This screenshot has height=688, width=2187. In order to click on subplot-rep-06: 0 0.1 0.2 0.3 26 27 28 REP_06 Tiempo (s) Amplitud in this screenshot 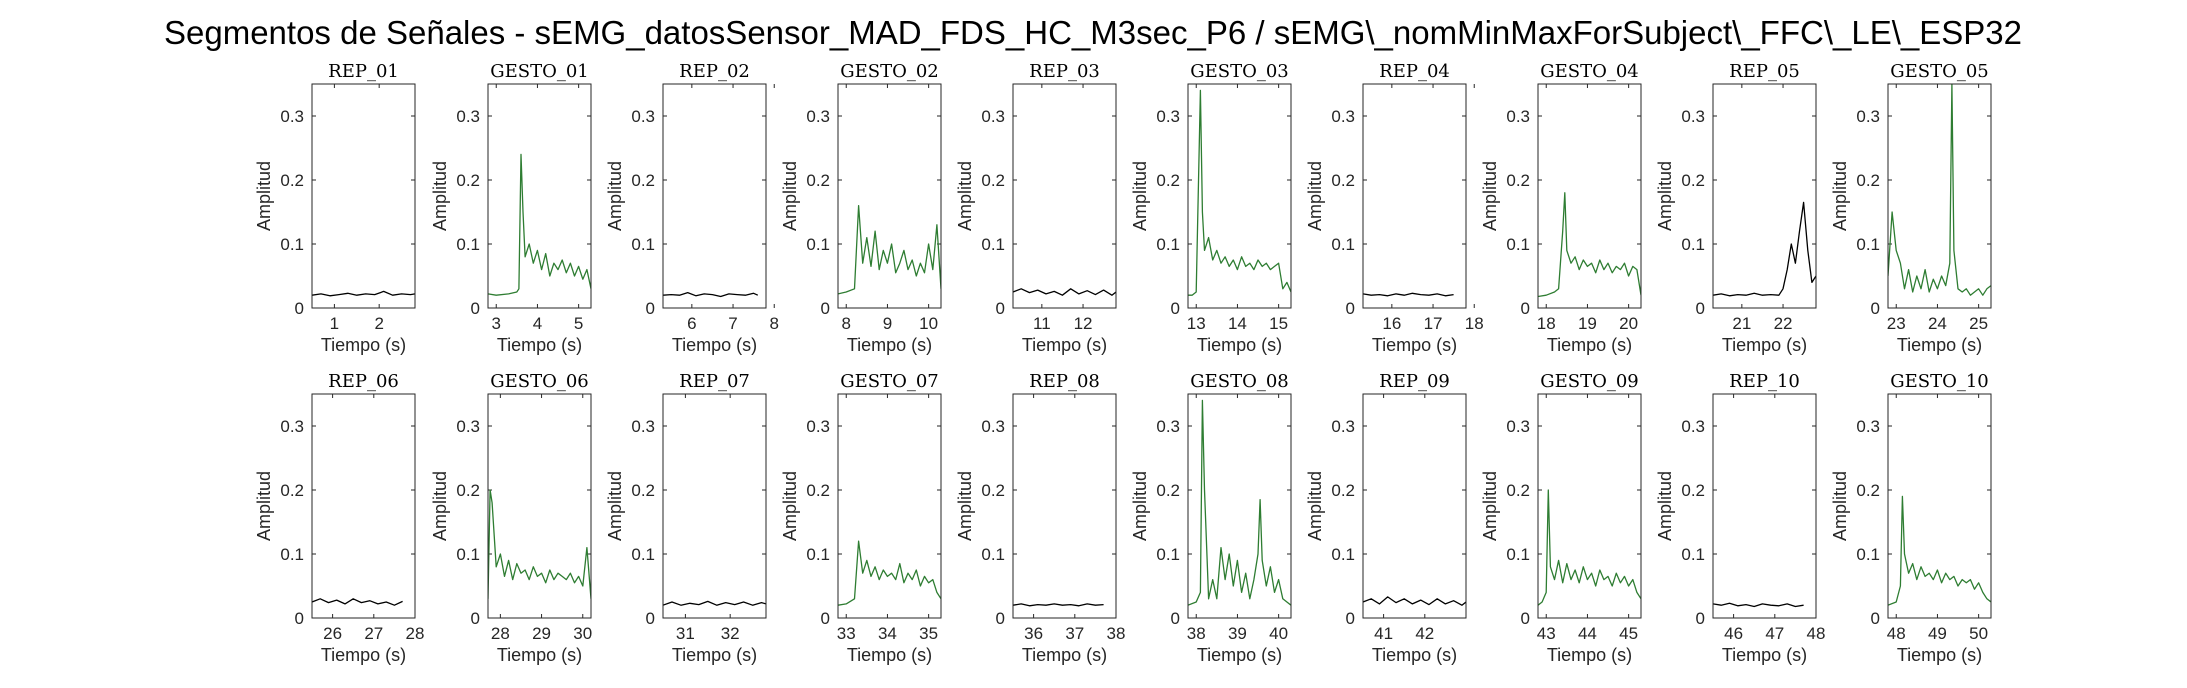, I will do `click(339, 518)`.